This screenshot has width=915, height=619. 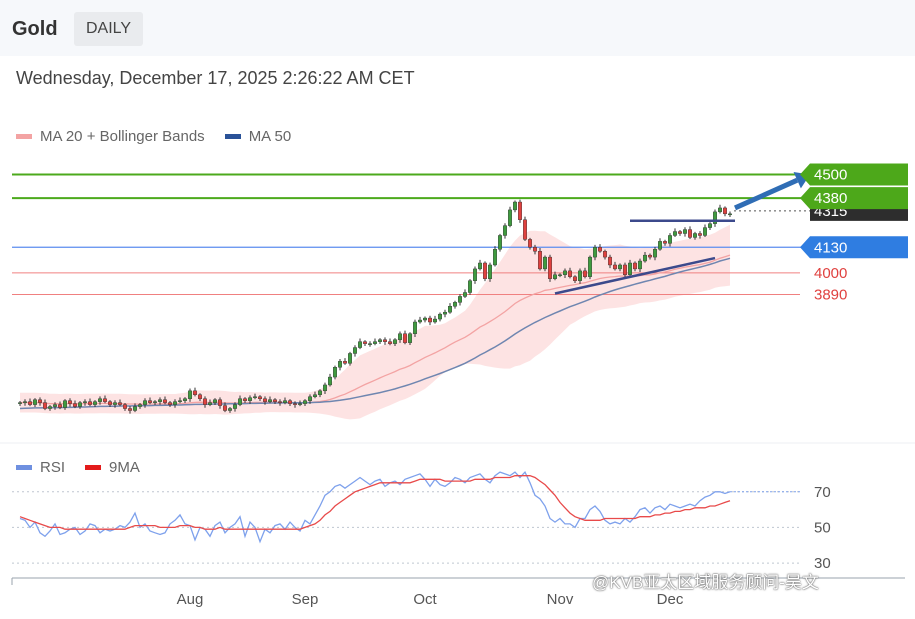 I want to click on asset-title: Gold, so click(x=35, y=29).